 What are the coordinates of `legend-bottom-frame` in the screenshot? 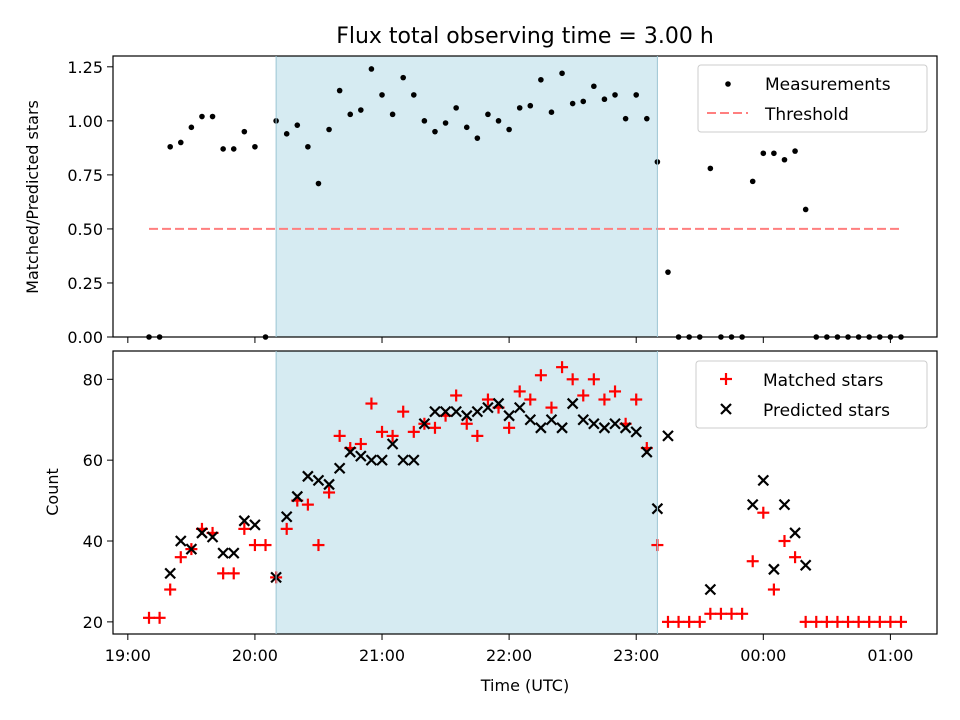 It's located at (811, 394).